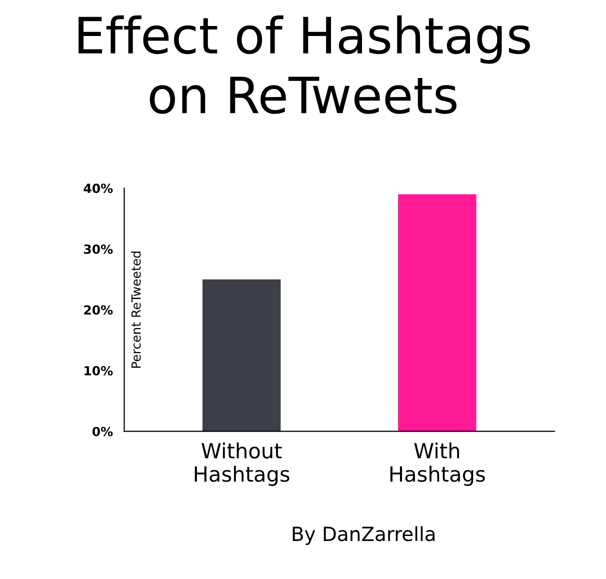  What do you see at coordinates (363, 535) in the screenshot?
I see `text: By DanZarrella` at bounding box center [363, 535].